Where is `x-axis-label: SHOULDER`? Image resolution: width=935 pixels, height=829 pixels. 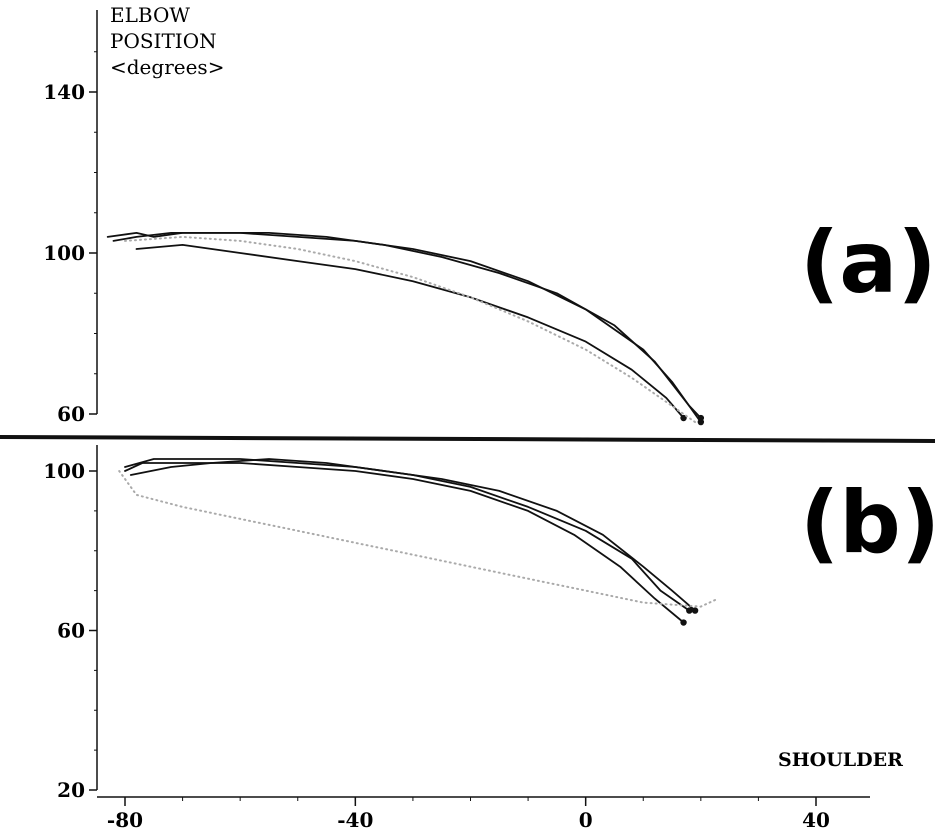 x-axis-label: SHOULDER is located at coordinates (840, 760).